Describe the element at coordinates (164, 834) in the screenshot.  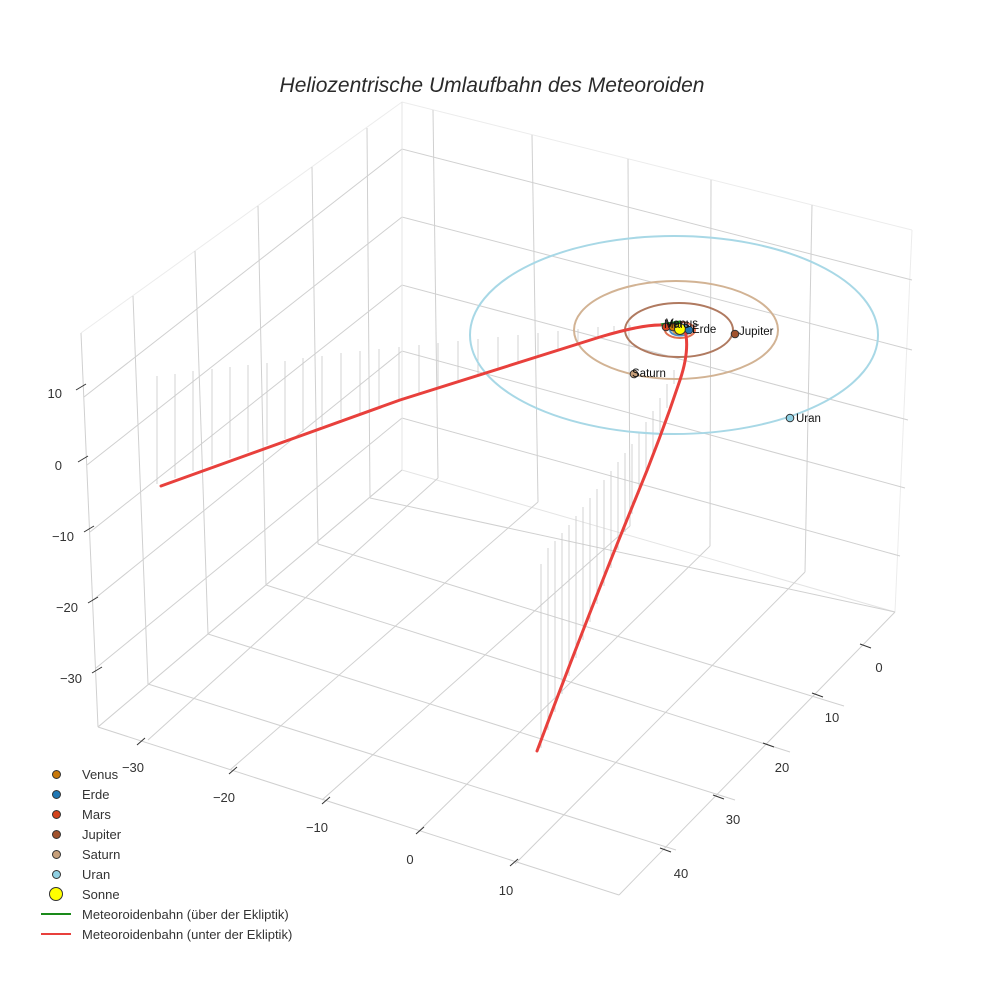
I see `legend-item-jupiter: Jupiter` at that location.